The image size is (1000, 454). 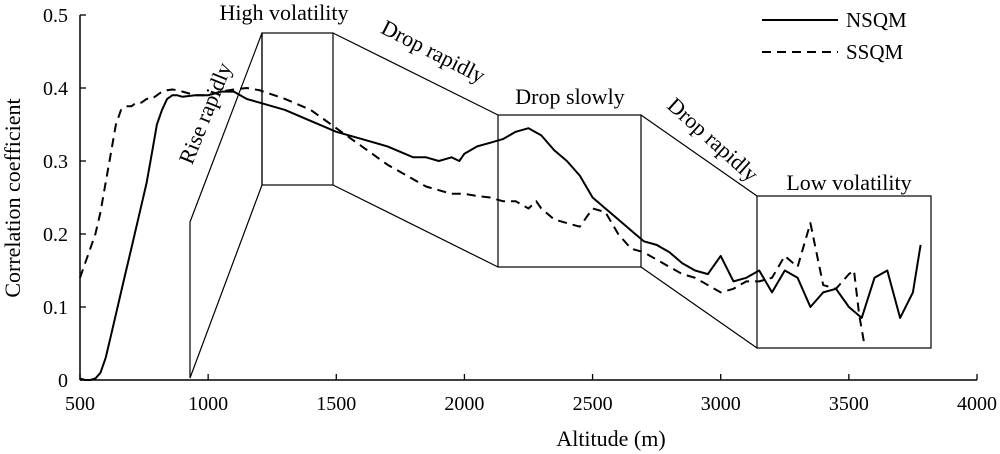 I want to click on drop-rapidly-1-bottom, so click(x=415, y=226).